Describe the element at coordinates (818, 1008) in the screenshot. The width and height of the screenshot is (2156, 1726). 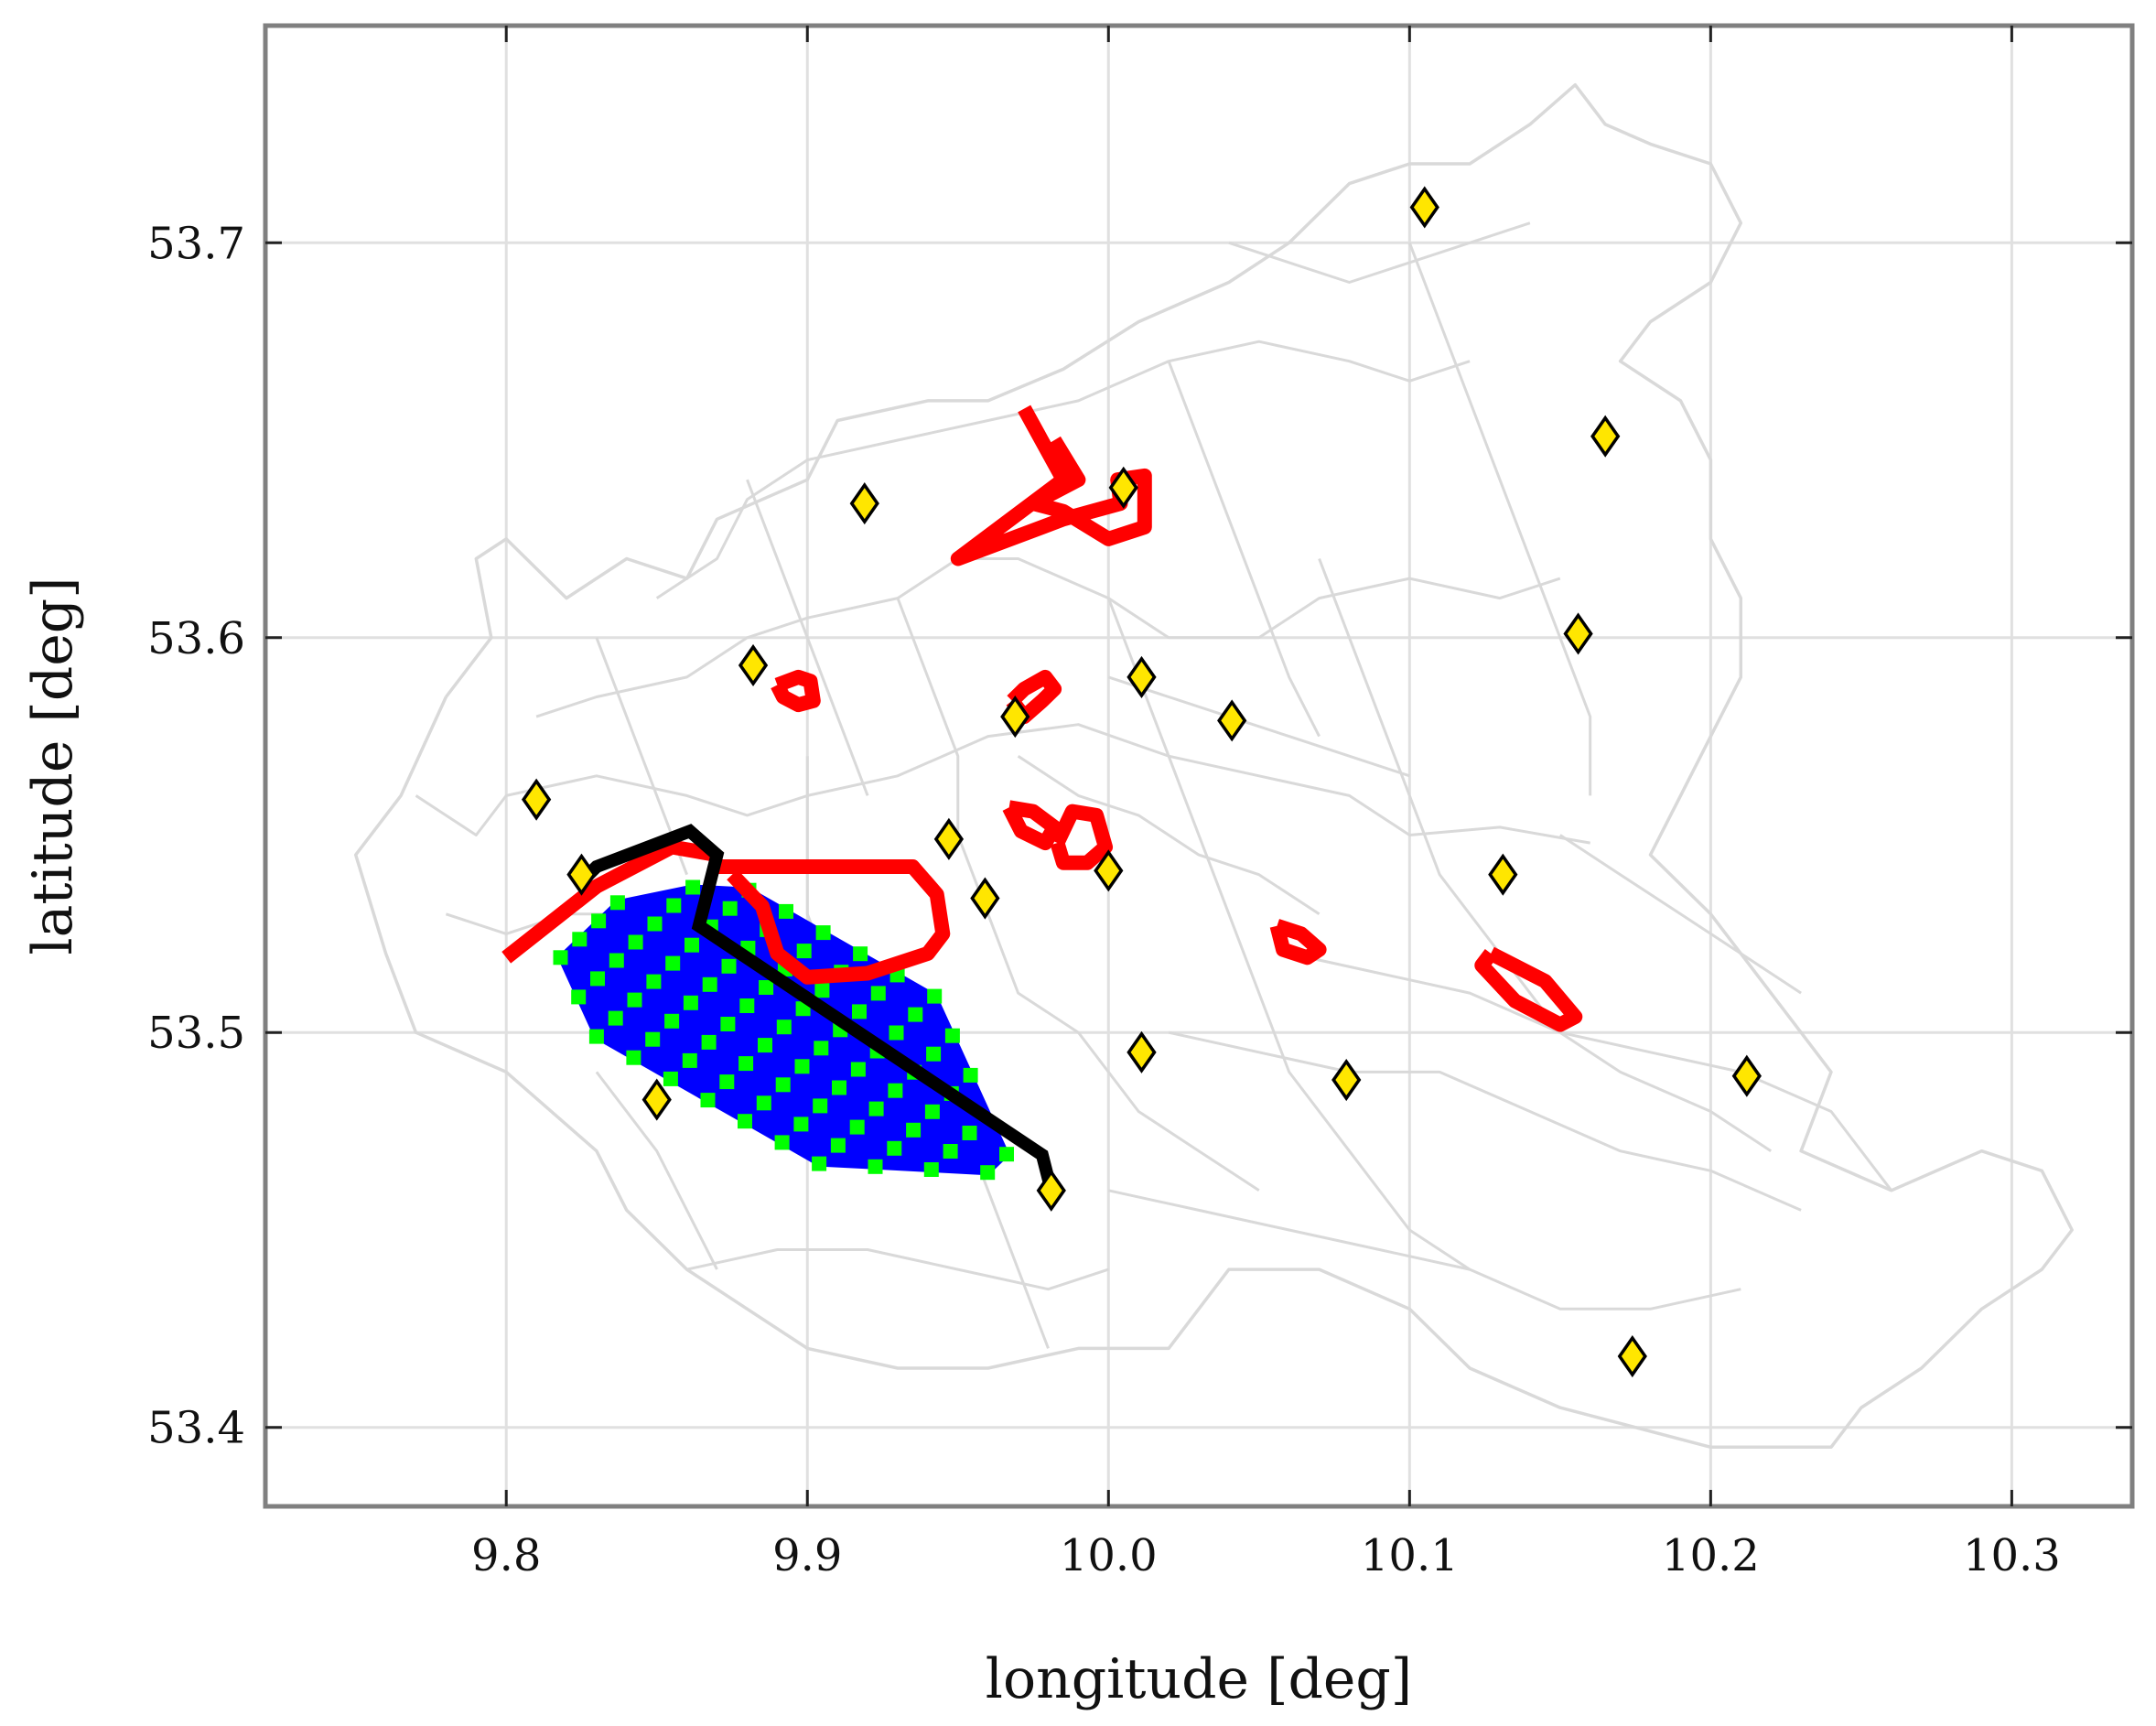
I see `black-path` at that location.